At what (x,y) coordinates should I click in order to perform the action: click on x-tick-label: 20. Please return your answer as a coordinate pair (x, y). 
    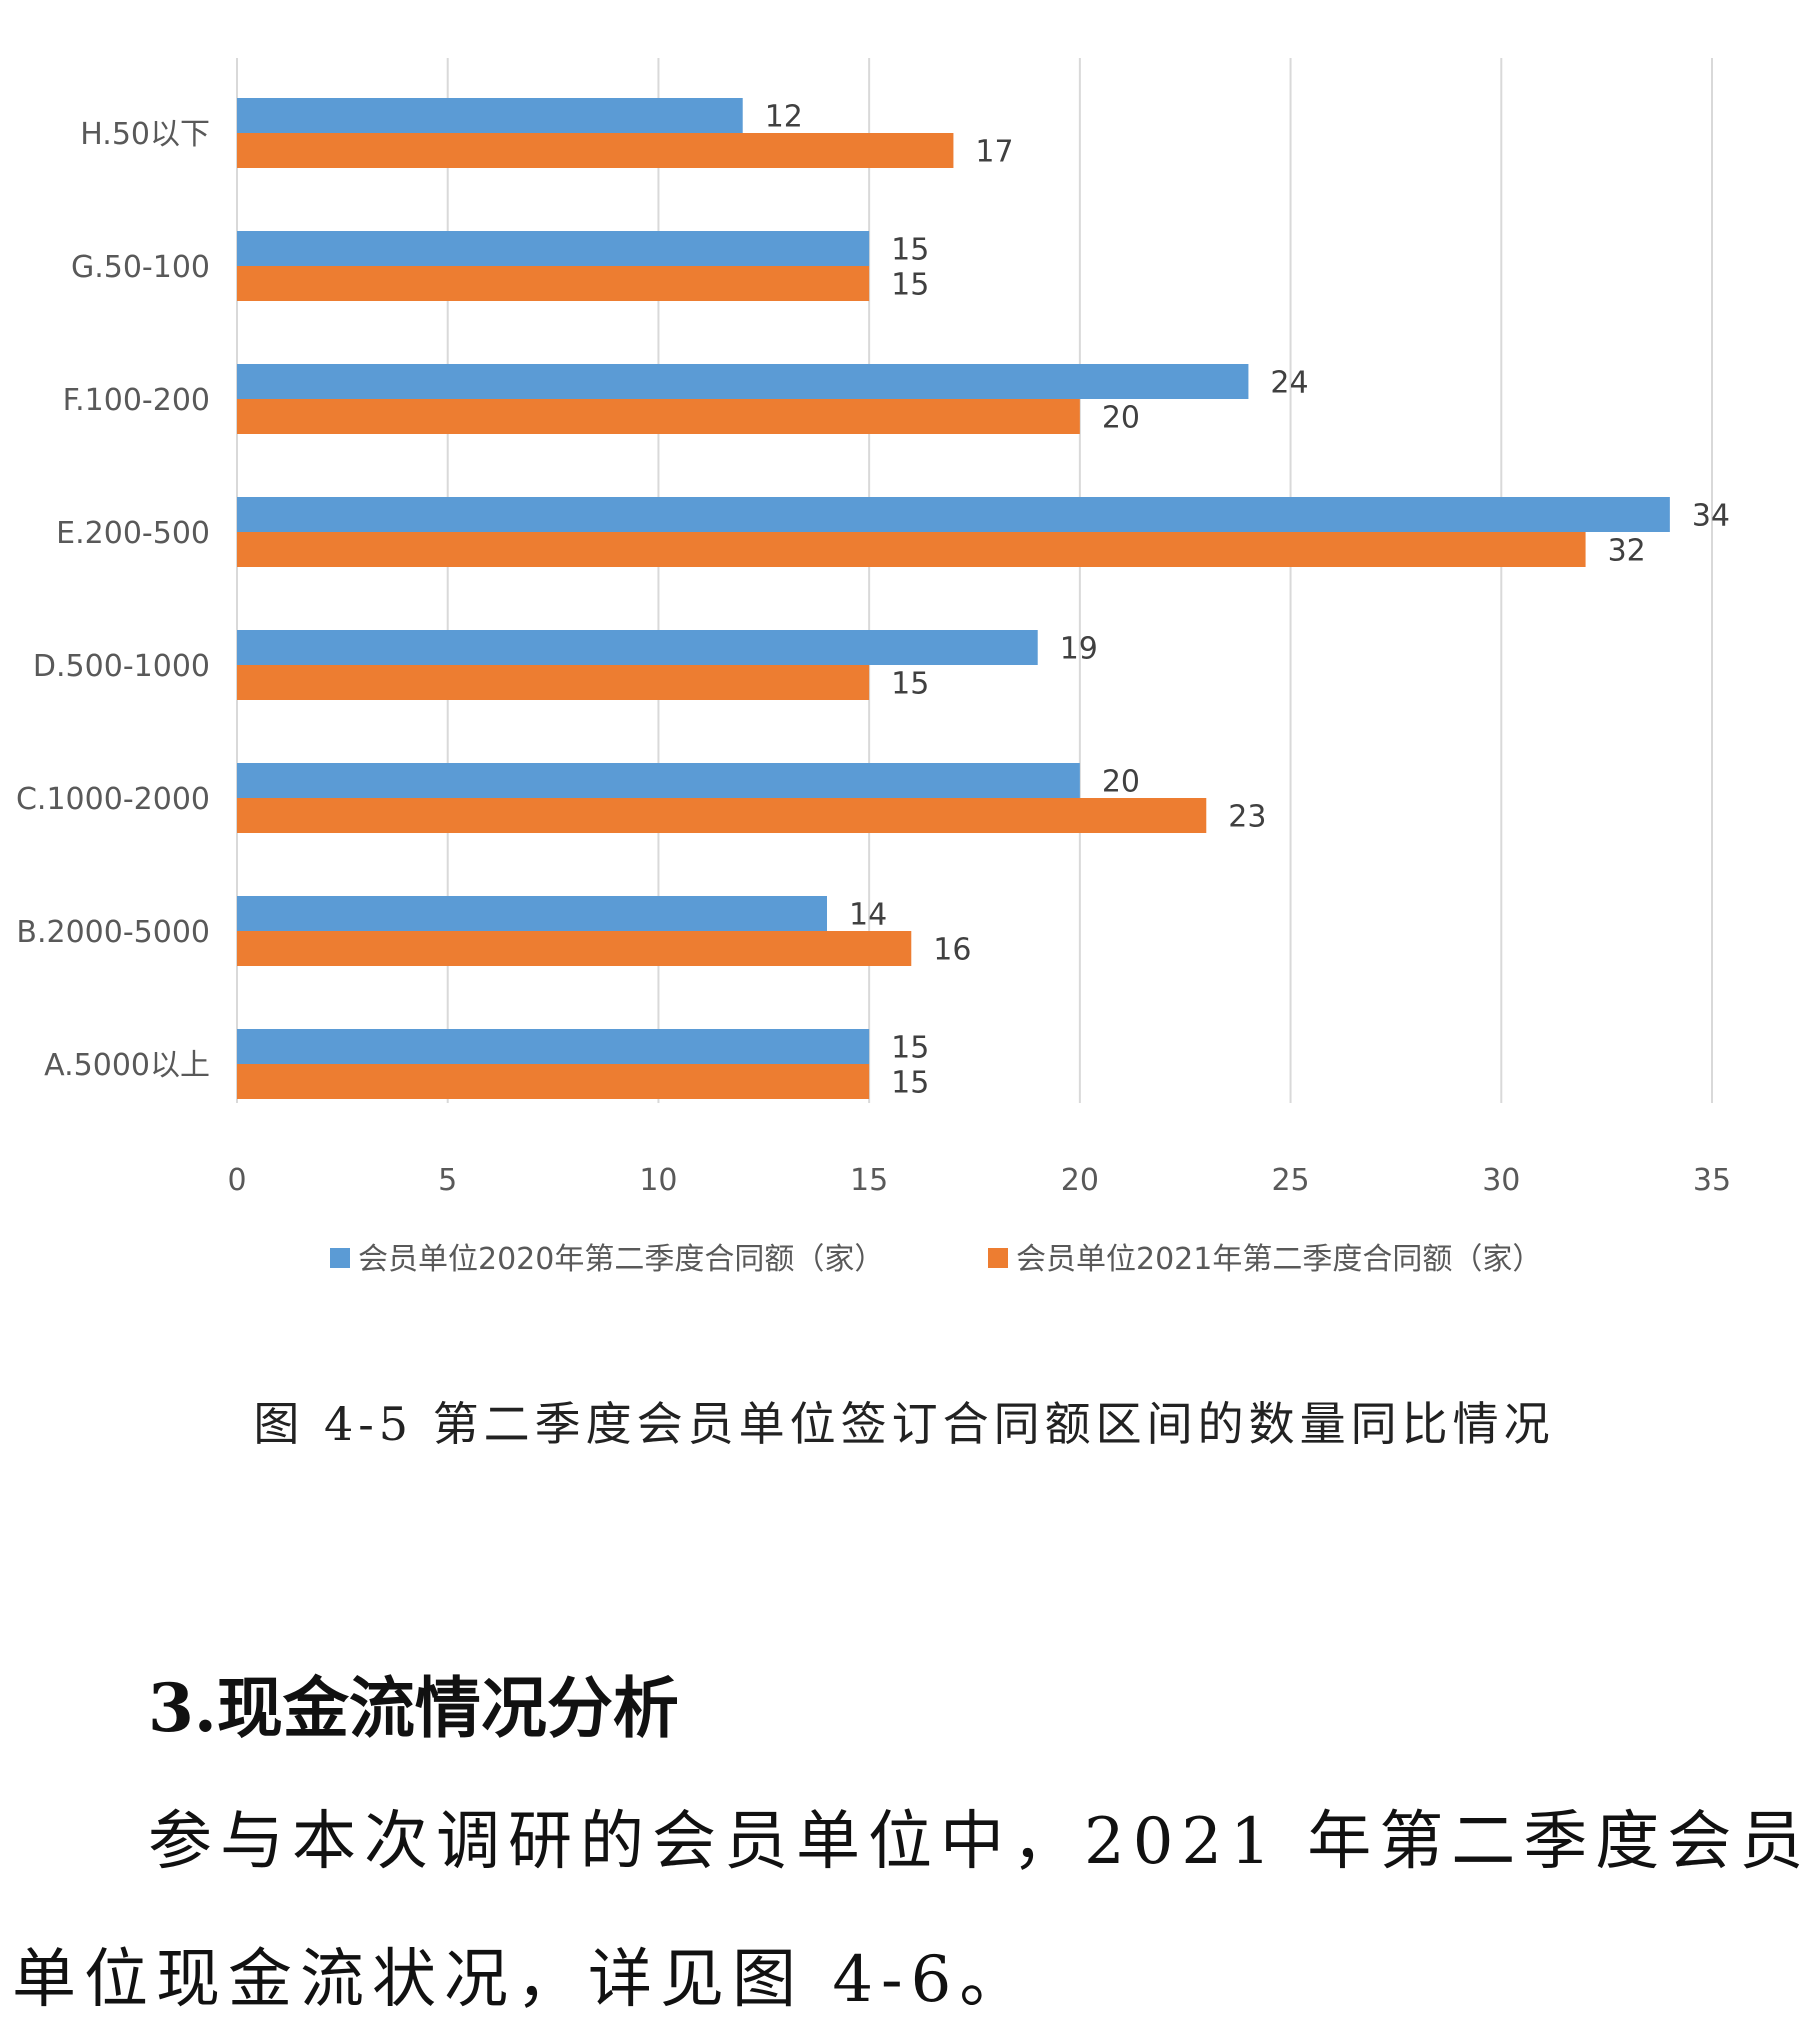
    Looking at the image, I should click on (1080, 1180).